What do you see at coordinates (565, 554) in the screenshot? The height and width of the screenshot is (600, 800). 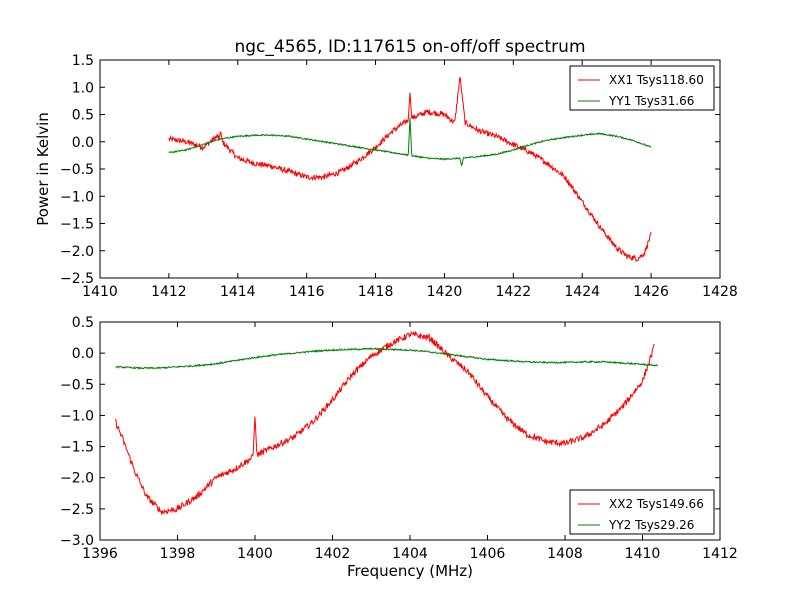 I see `x-tick-label: 1408` at bounding box center [565, 554].